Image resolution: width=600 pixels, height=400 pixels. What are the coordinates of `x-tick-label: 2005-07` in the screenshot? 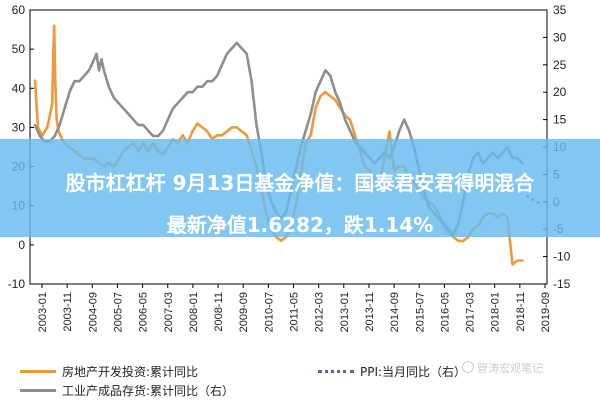 It's located at (118, 312).